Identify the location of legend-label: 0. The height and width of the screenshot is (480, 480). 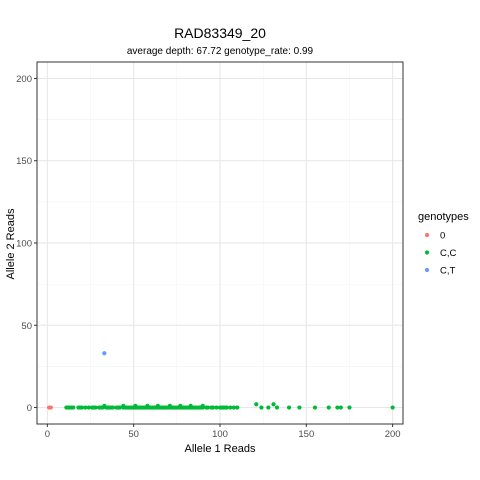
(442, 236).